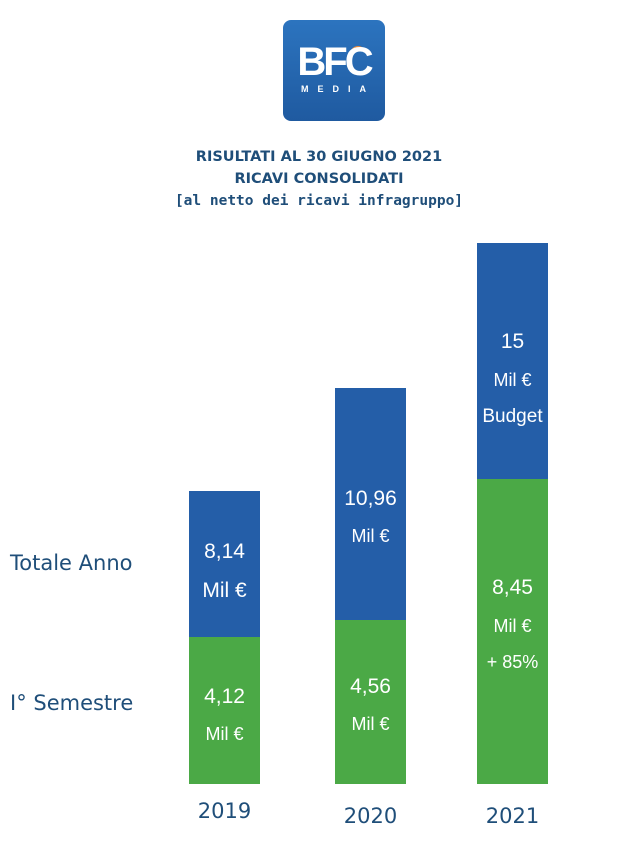  What do you see at coordinates (512, 380) in the screenshot?
I see `data-label-total-unit-2021: Mil €` at bounding box center [512, 380].